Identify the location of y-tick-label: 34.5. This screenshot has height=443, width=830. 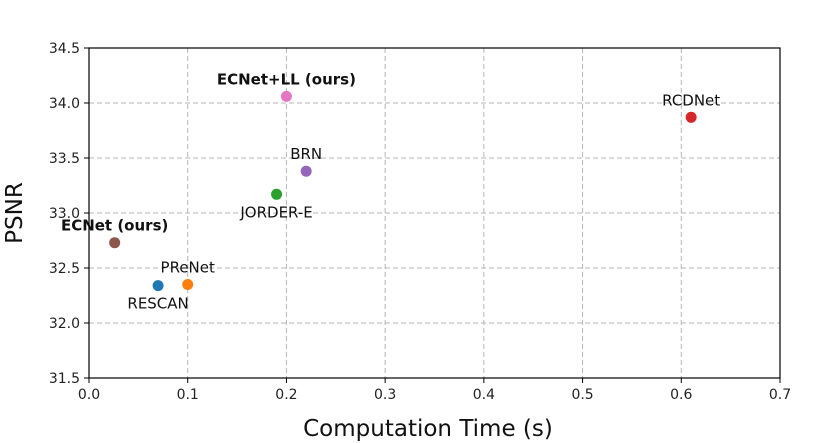
(64, 49).